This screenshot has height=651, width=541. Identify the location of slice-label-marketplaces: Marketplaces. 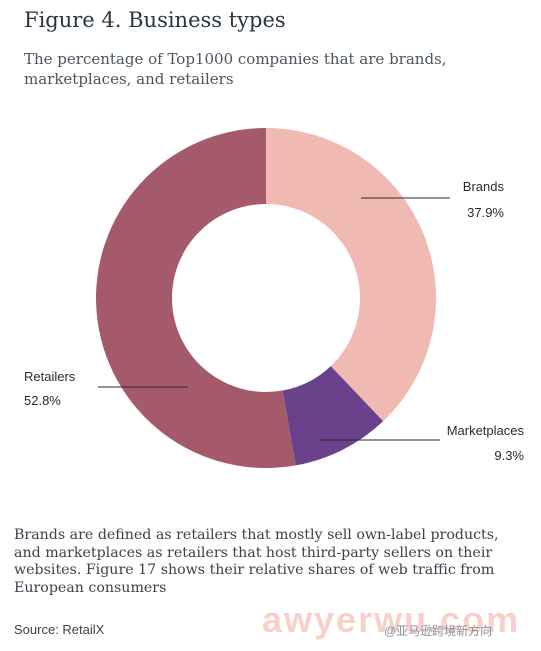
(486, 430).